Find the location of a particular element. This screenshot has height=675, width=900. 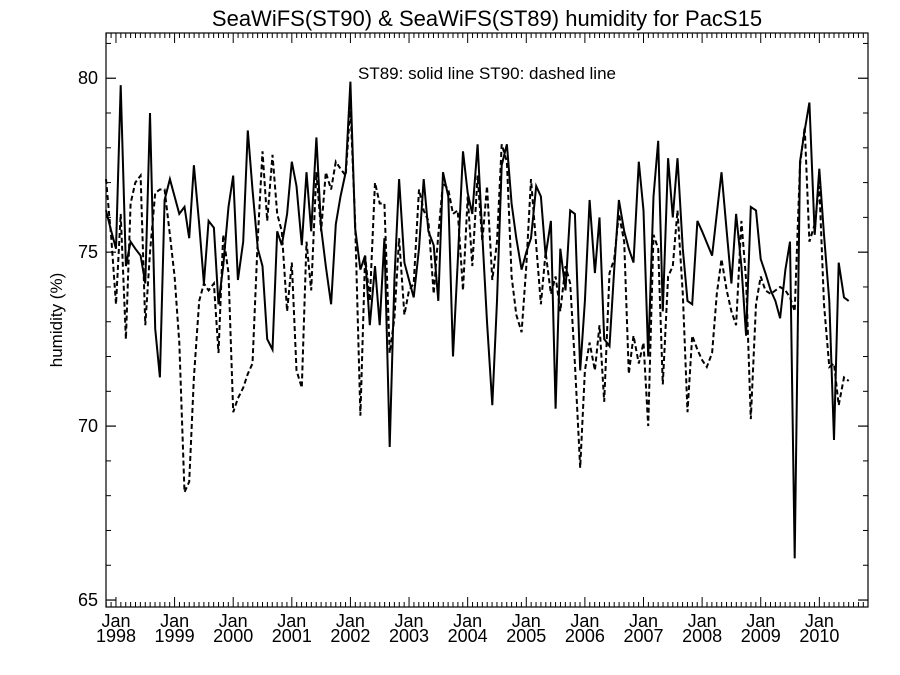

x-tick-label-year: 2006 is located at coordinates (585, 636).